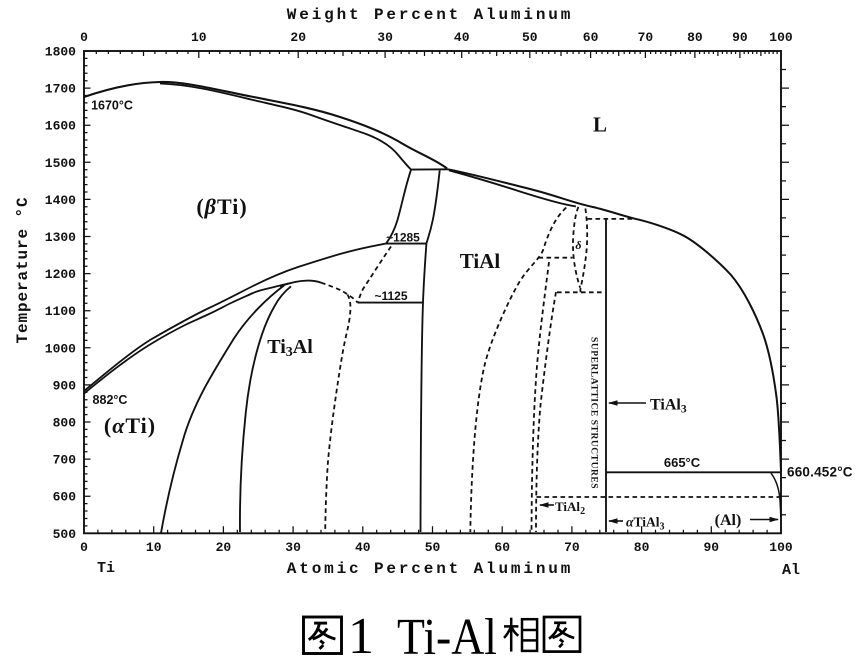  What do you see at coordinates (820, 472) in the screenshot?
I see `svg-text: 660.452°C` at bounding box center [820, 472].